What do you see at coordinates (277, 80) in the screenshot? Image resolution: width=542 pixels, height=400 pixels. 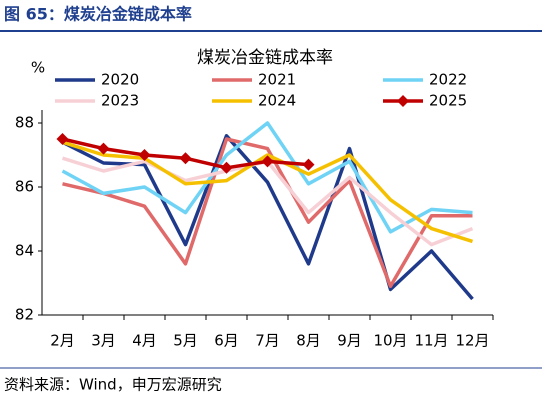 I see `legend-label: 2021` at bounding box center [277, 80].